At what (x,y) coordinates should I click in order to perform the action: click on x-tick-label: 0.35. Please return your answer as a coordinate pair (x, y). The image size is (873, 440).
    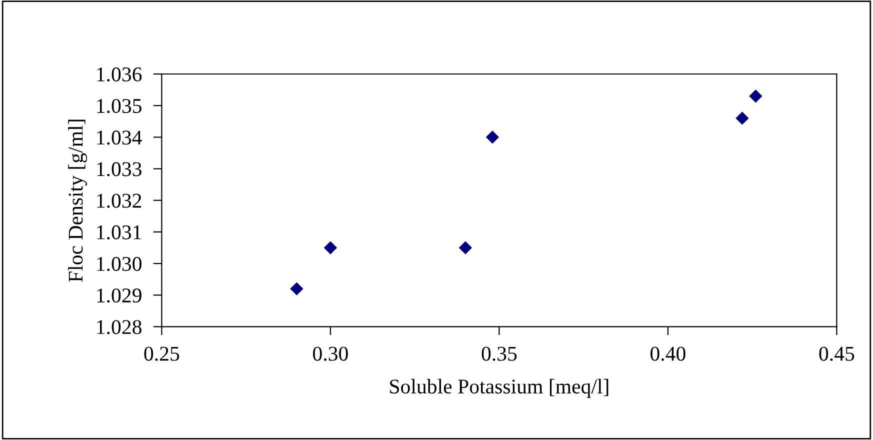
    Looking at the image, I should click on (499, 353).